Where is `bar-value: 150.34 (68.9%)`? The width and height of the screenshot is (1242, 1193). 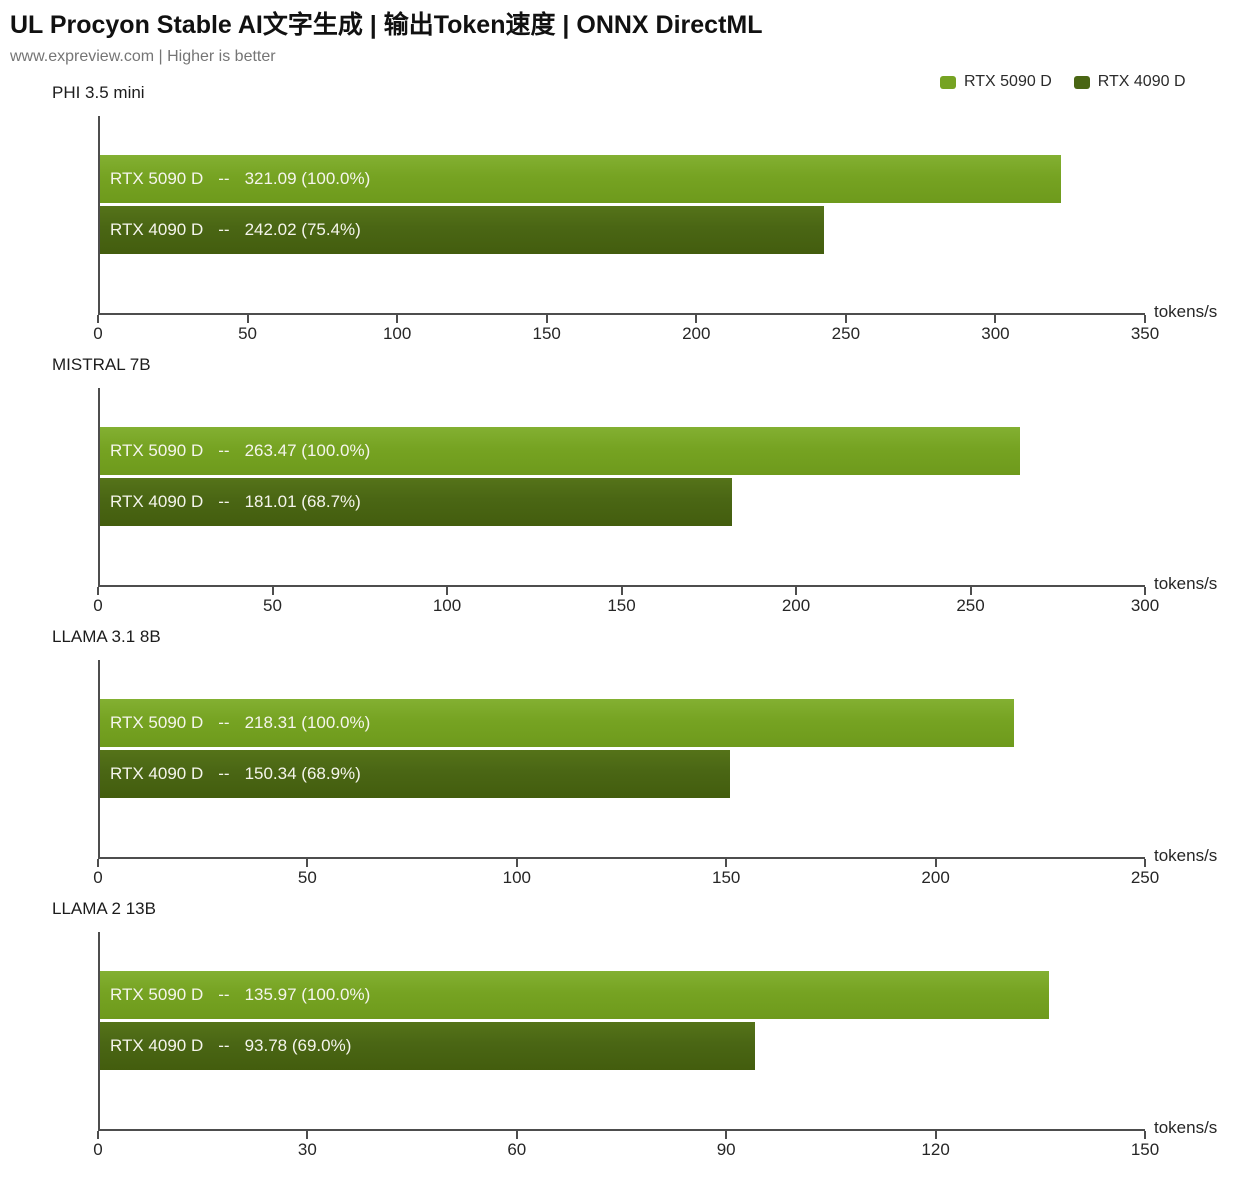
bar-value: 150.34 (68.9%) is located at coordinates (302, 773).